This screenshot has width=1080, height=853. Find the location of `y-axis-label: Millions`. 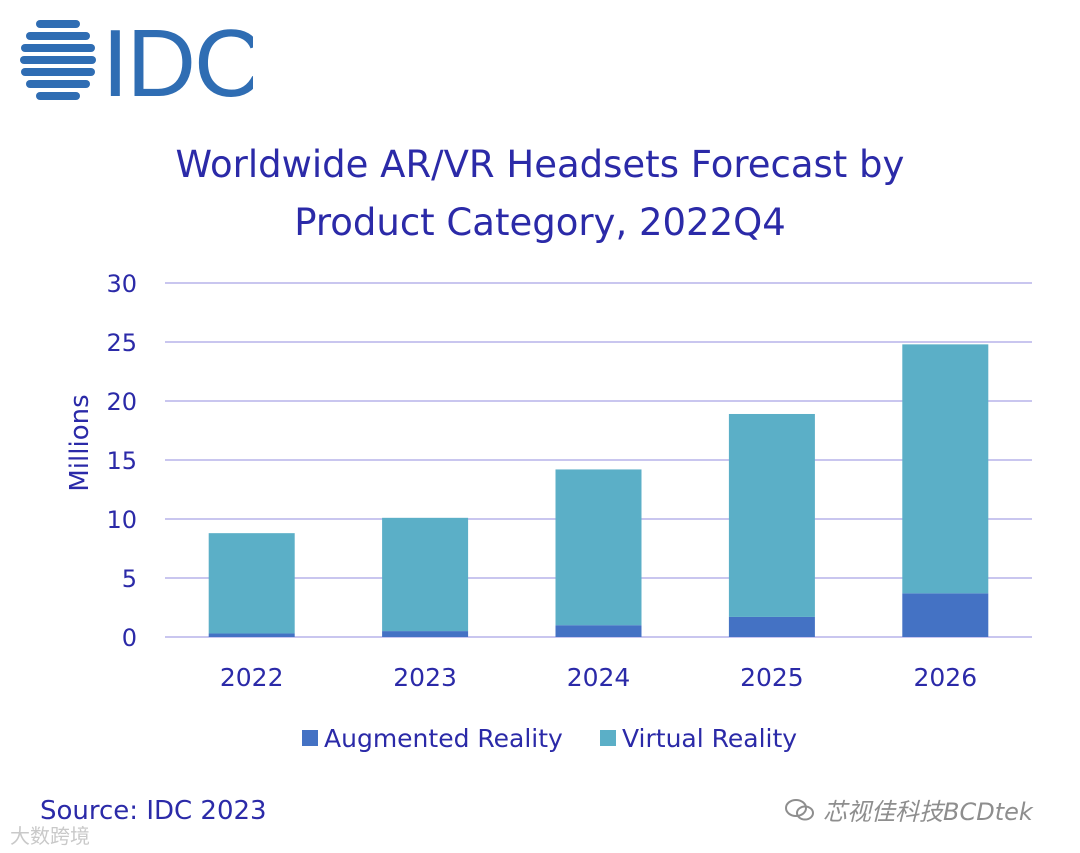

y-axis-label: Millions is located at coordinates (80, 442).